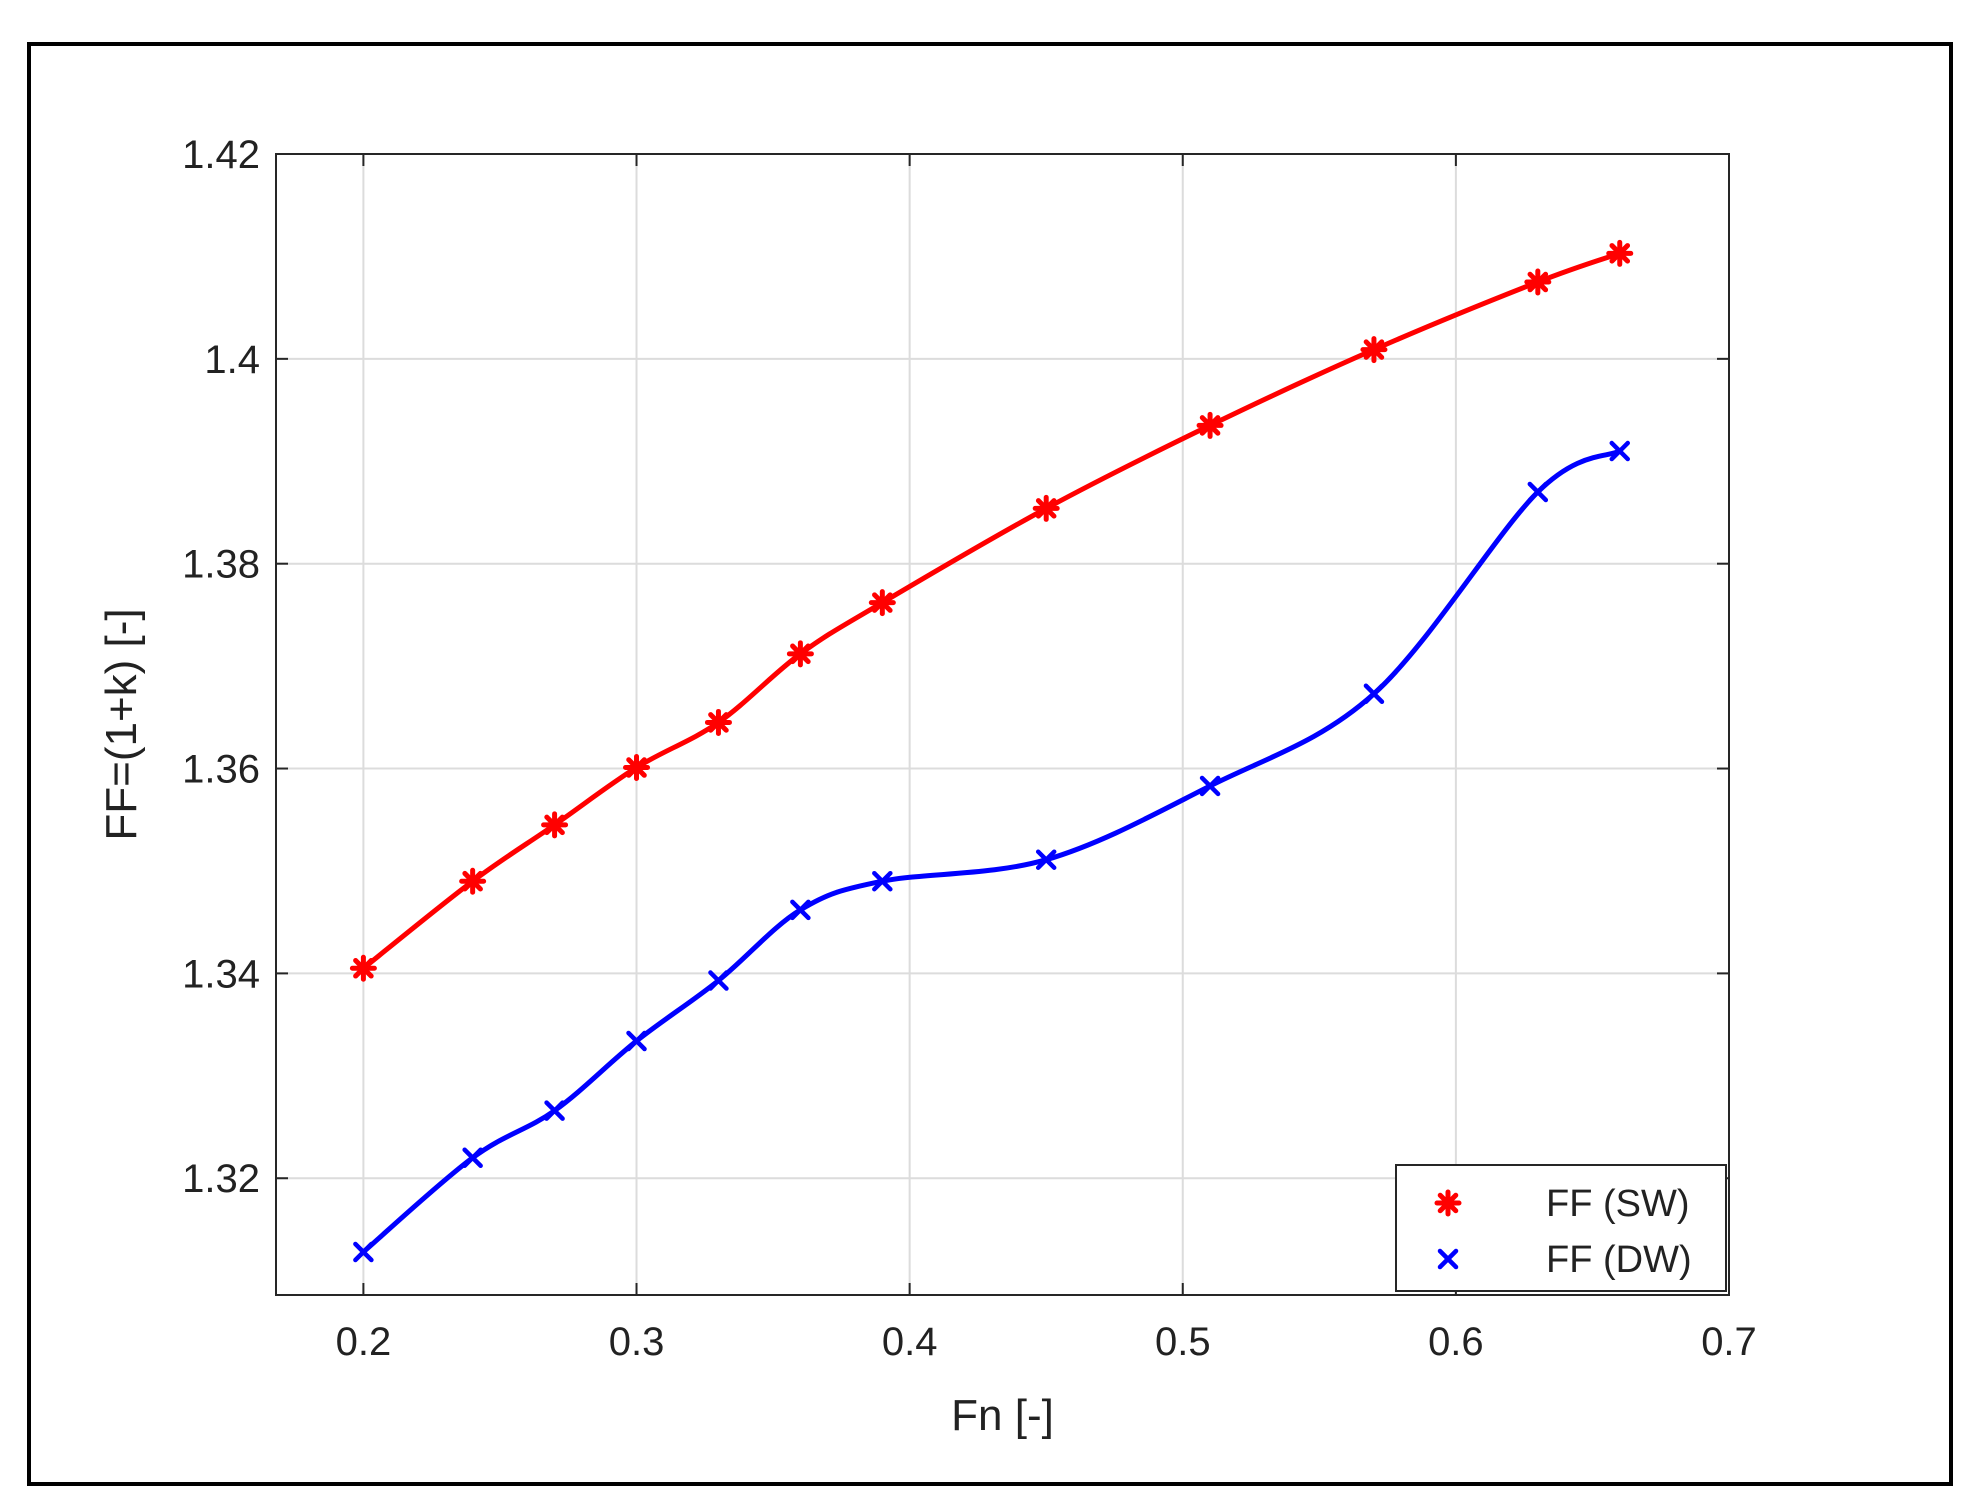 This screenshot has width=1982, height=1490. What do you see at coordinates (1729, 1342) in the screenshot?
I see `x-tick-label: 0.7` at bounding box center [1729, 1342].